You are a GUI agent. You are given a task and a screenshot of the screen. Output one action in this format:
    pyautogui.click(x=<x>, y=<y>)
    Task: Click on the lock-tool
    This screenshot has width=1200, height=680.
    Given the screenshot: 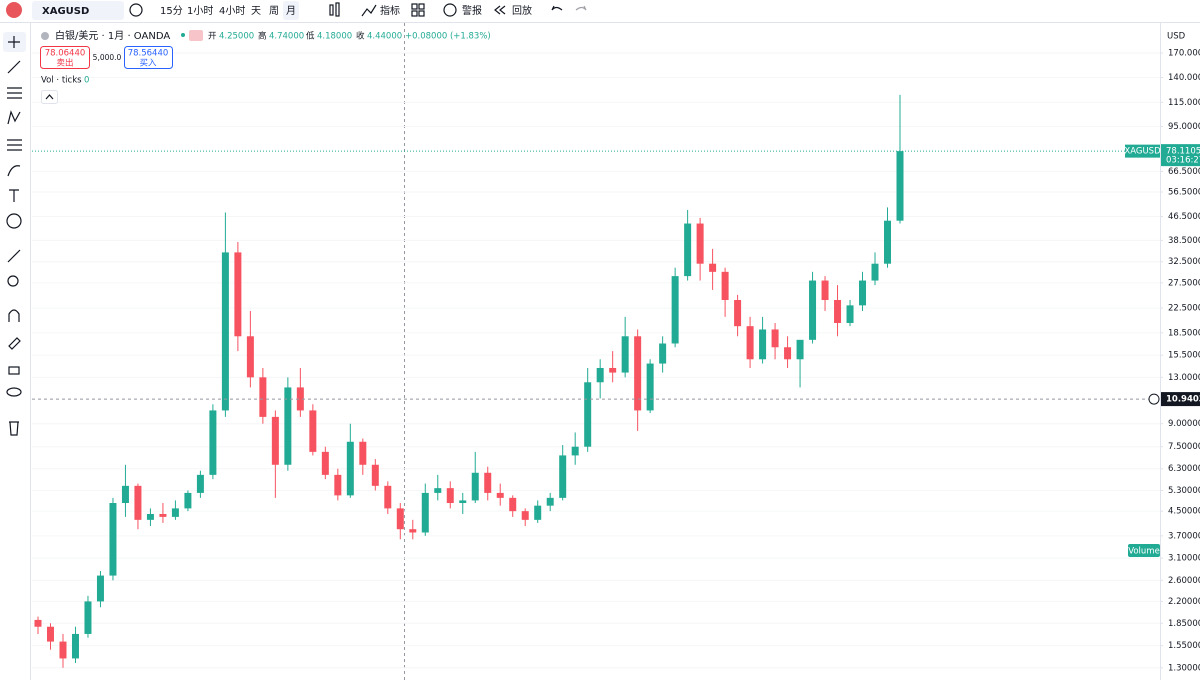 What is the action you would take?
    pyautogui.click(x=14, y=370)
    